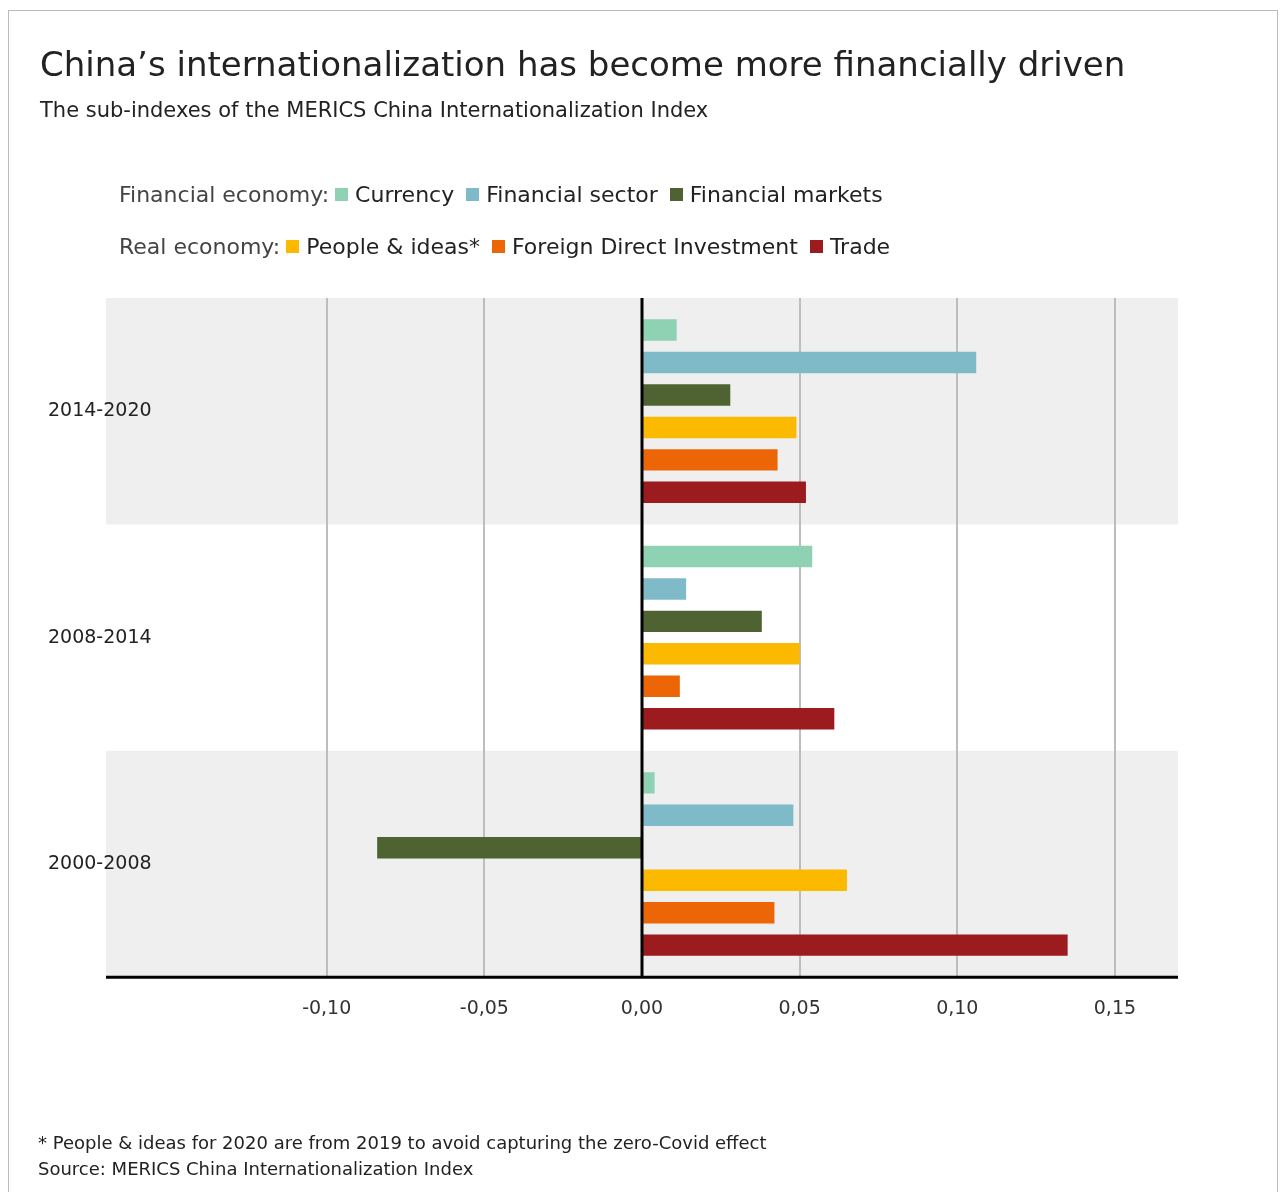 The width and height of the screenshot is (1285, 1192). Describe the element at coordinates (100, 409) in the screenshot. I see `y-tick-label: 2014-2020` at that location.